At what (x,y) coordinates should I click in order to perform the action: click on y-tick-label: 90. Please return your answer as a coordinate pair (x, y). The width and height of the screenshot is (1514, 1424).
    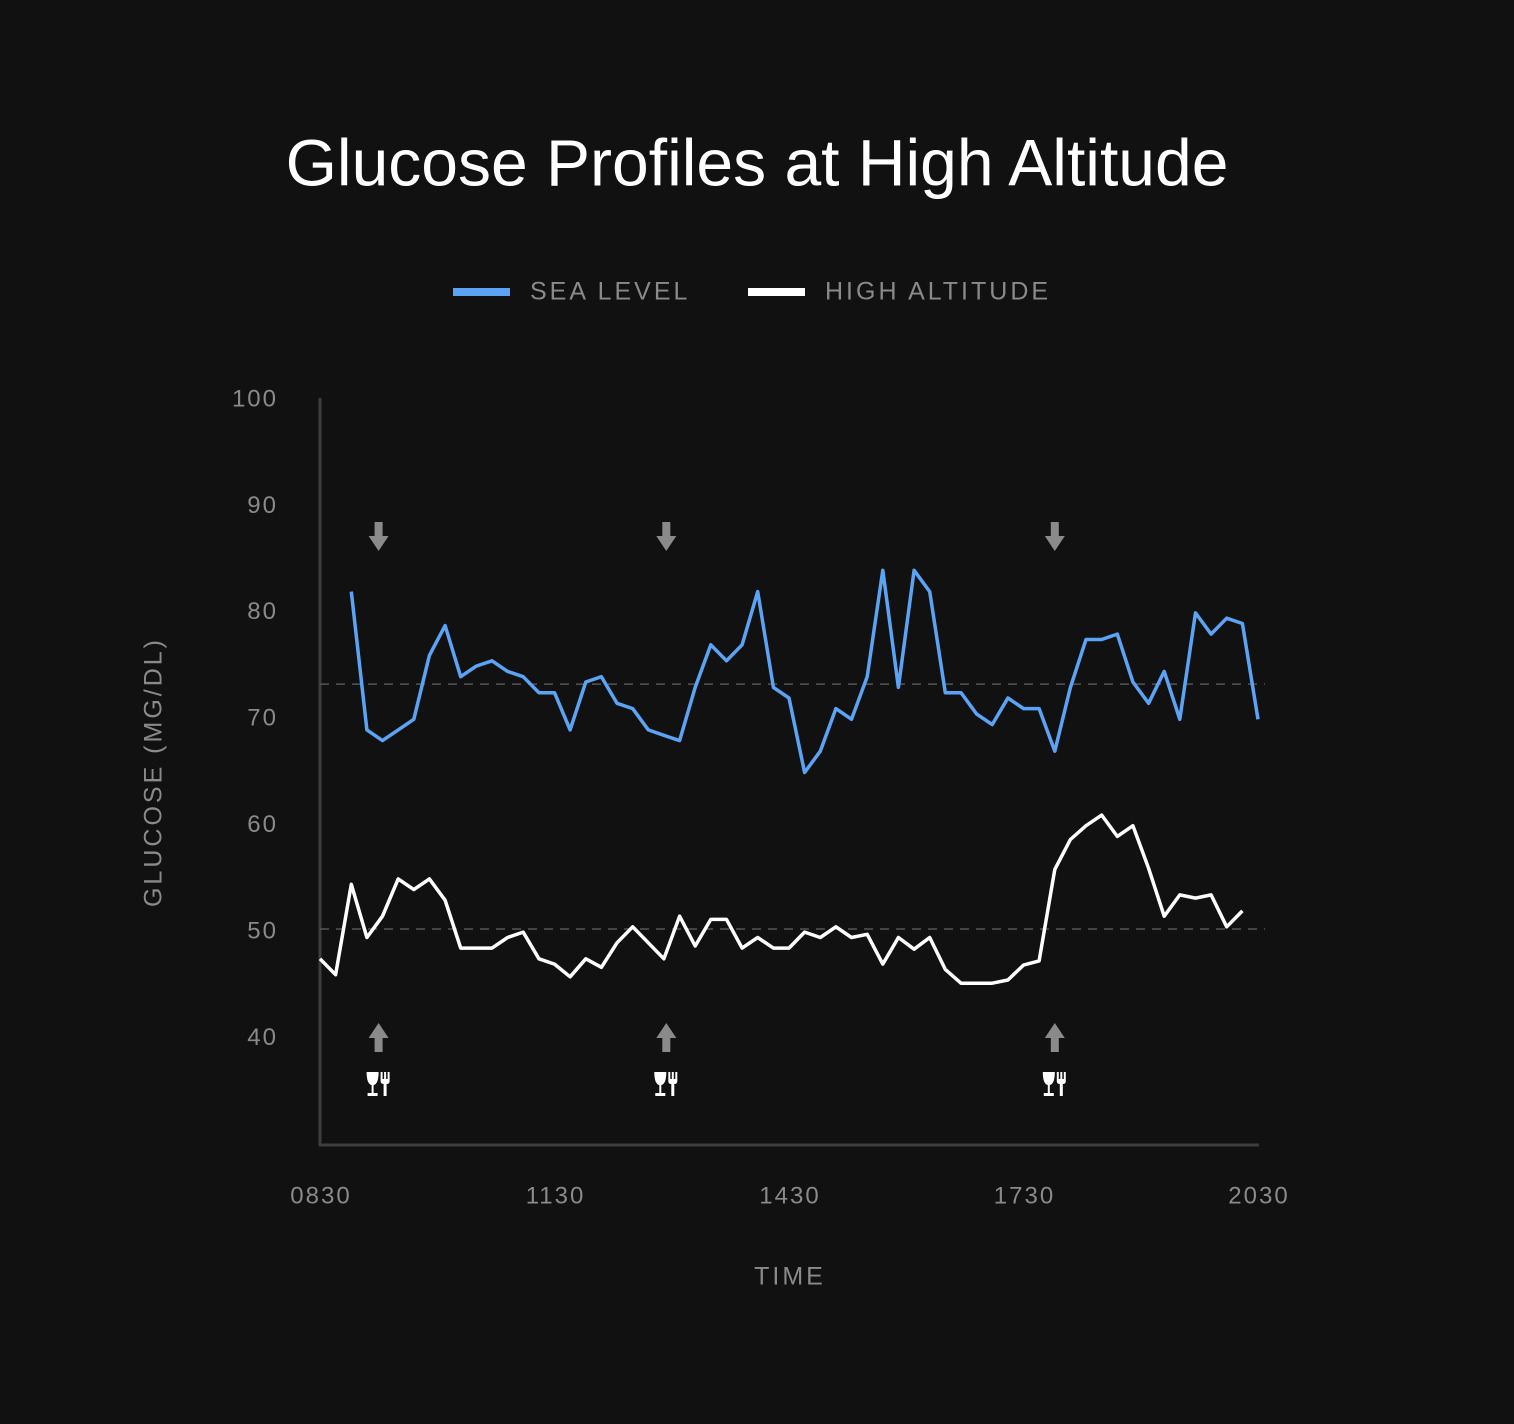
    Looking at the image, I should click on (262, 505).